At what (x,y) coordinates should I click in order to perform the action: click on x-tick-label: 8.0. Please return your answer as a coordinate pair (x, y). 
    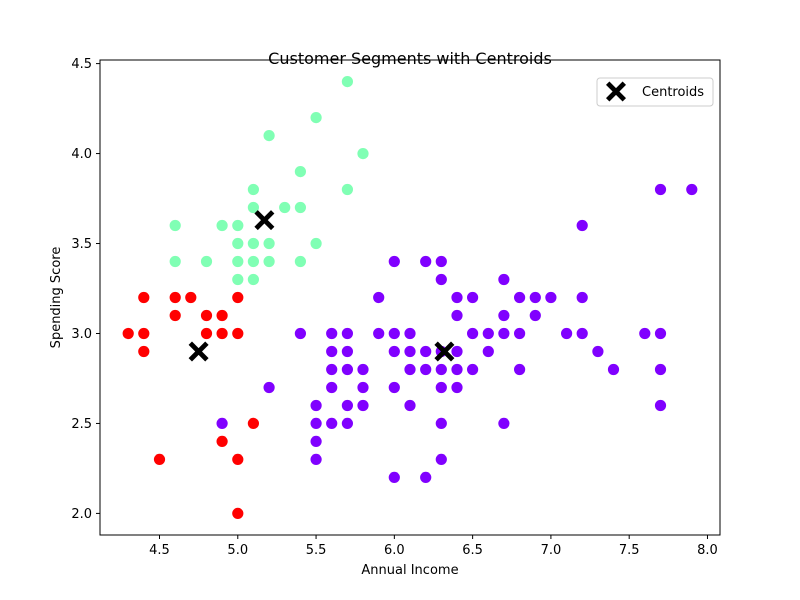
    Looking at the image, I should click on (707, 550).